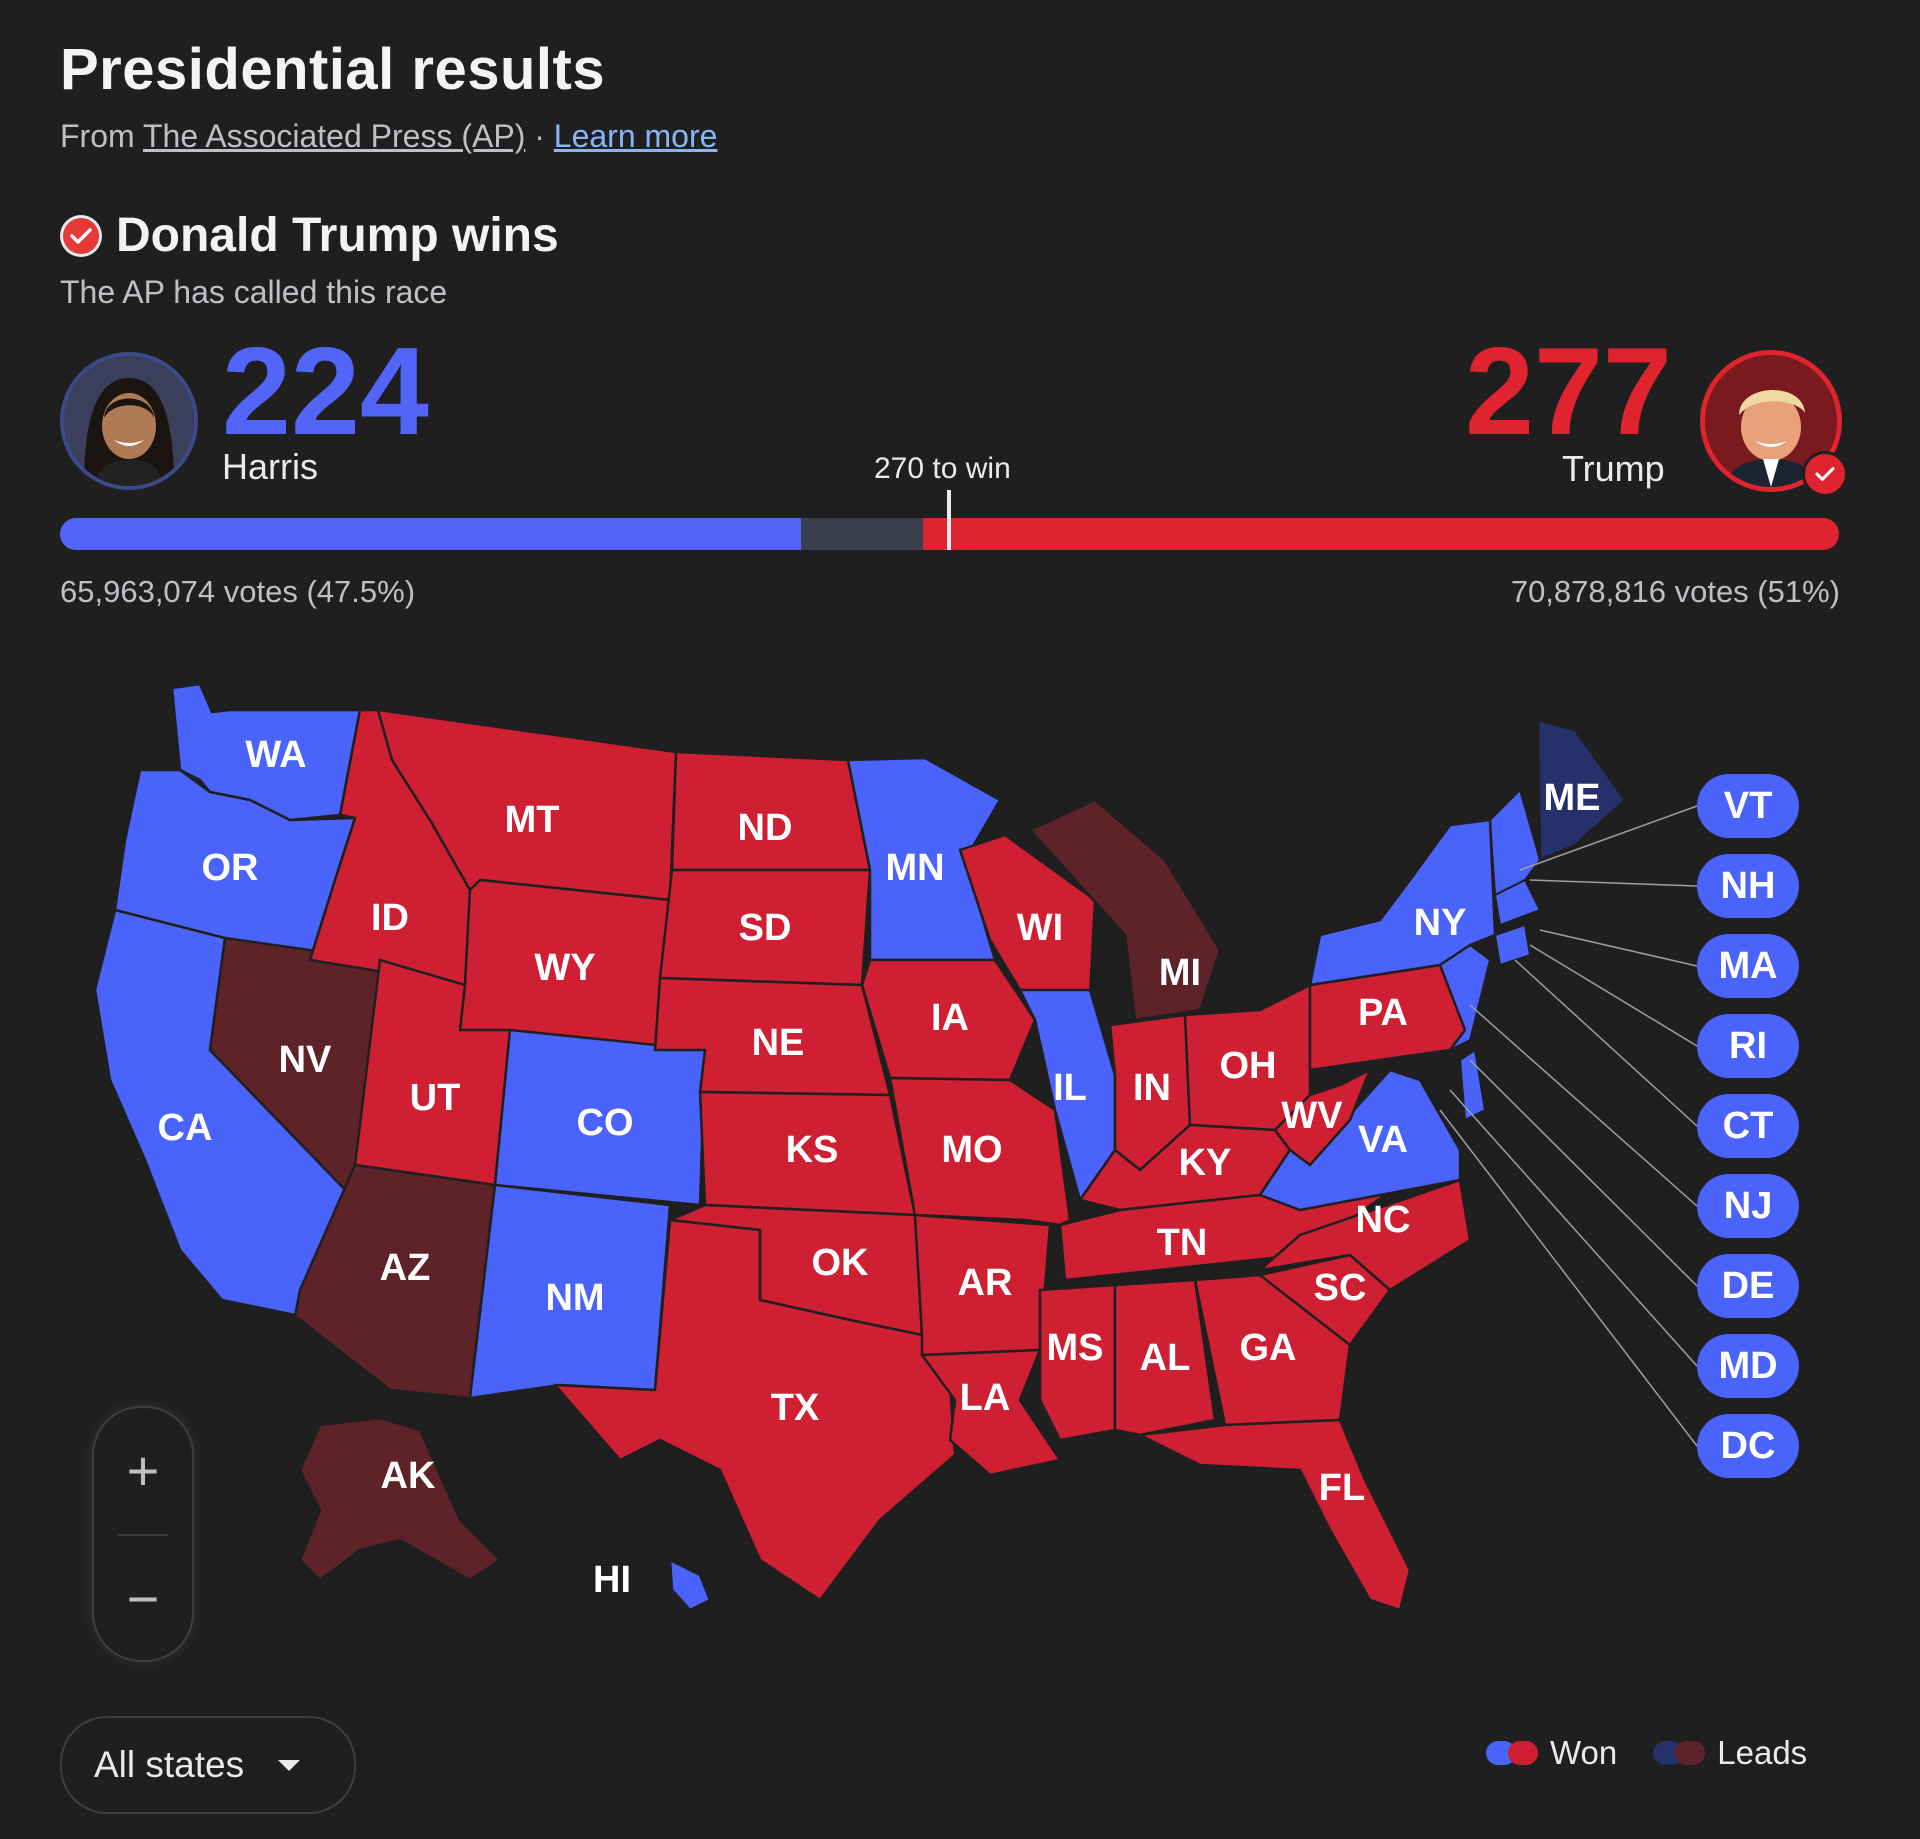 This screenshot has width=1920, height=1839. What do you see at coordinates (862, 534) in the screenshot?
I see `uncalled-bar-segment` at bounding box center [862, 534].